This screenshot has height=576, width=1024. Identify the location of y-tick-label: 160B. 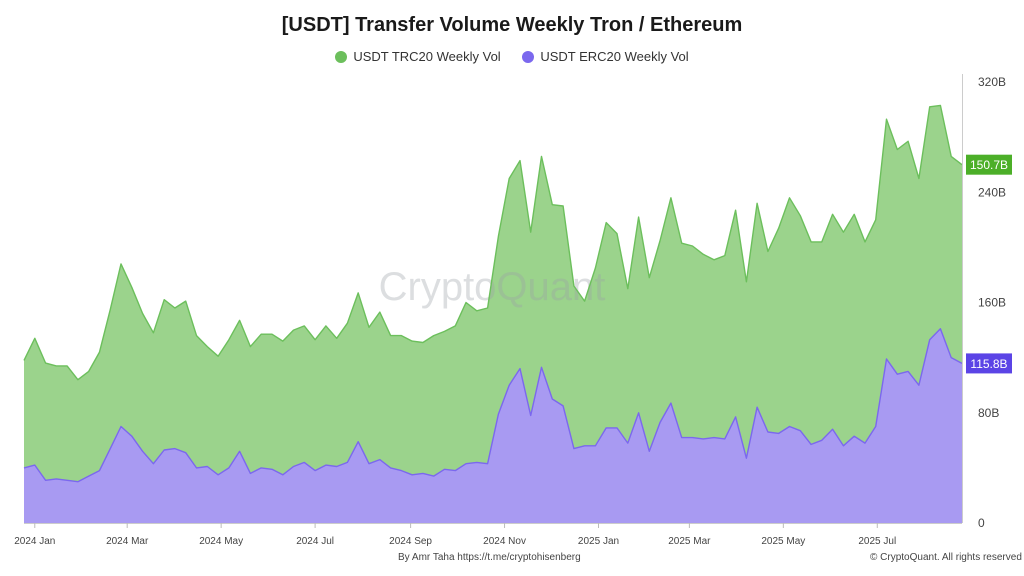
(992, 303).